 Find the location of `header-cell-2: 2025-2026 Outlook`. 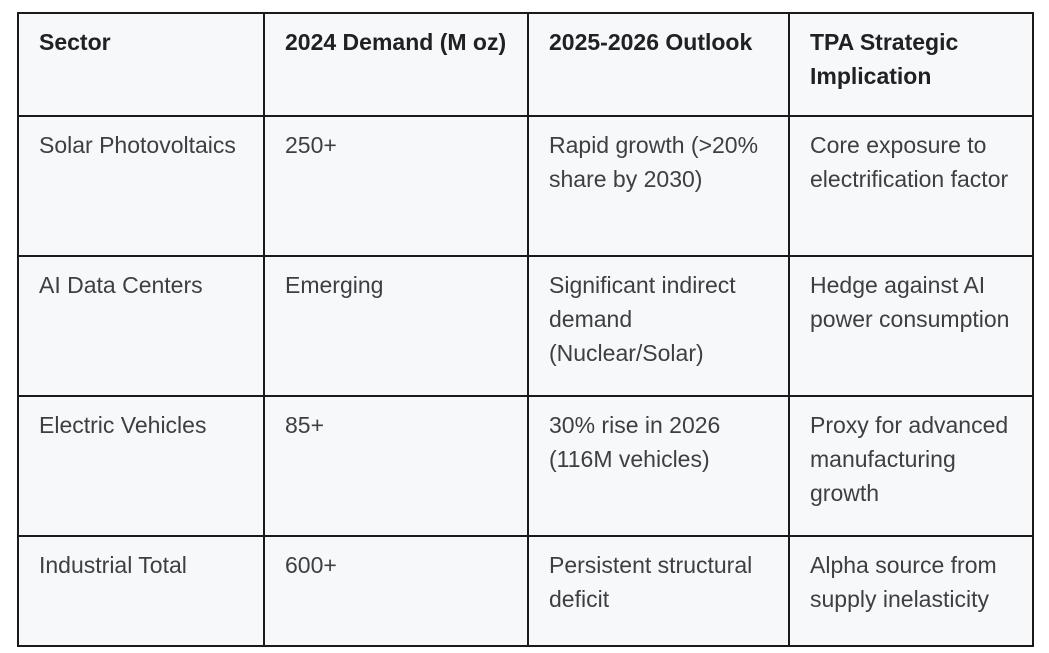

header-cell-2: 2025-2026 Outlook is located at coordinates (658, 64).